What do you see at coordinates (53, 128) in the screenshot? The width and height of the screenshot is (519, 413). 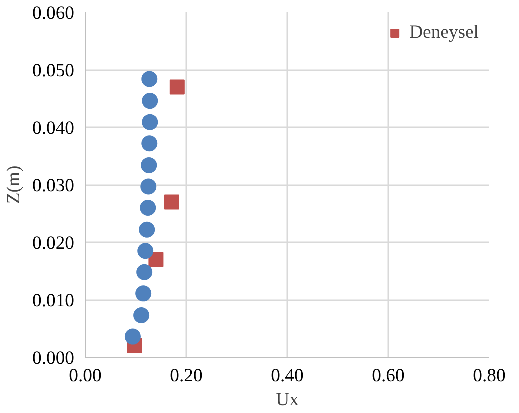 I see `y-tick-label: 0.040` at bounding box center [53, 128].